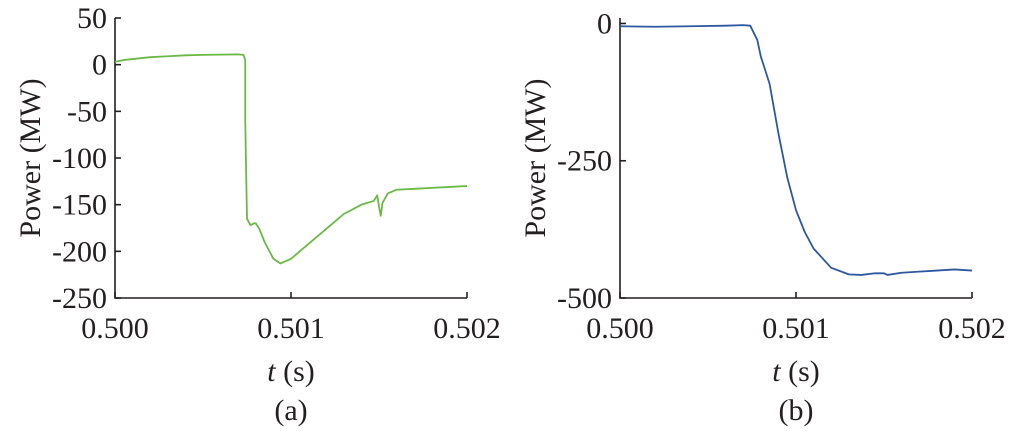 The width and height of the screenshot is (1009, 431). I want to click on panel-label-a: (a), so click(290, 410).